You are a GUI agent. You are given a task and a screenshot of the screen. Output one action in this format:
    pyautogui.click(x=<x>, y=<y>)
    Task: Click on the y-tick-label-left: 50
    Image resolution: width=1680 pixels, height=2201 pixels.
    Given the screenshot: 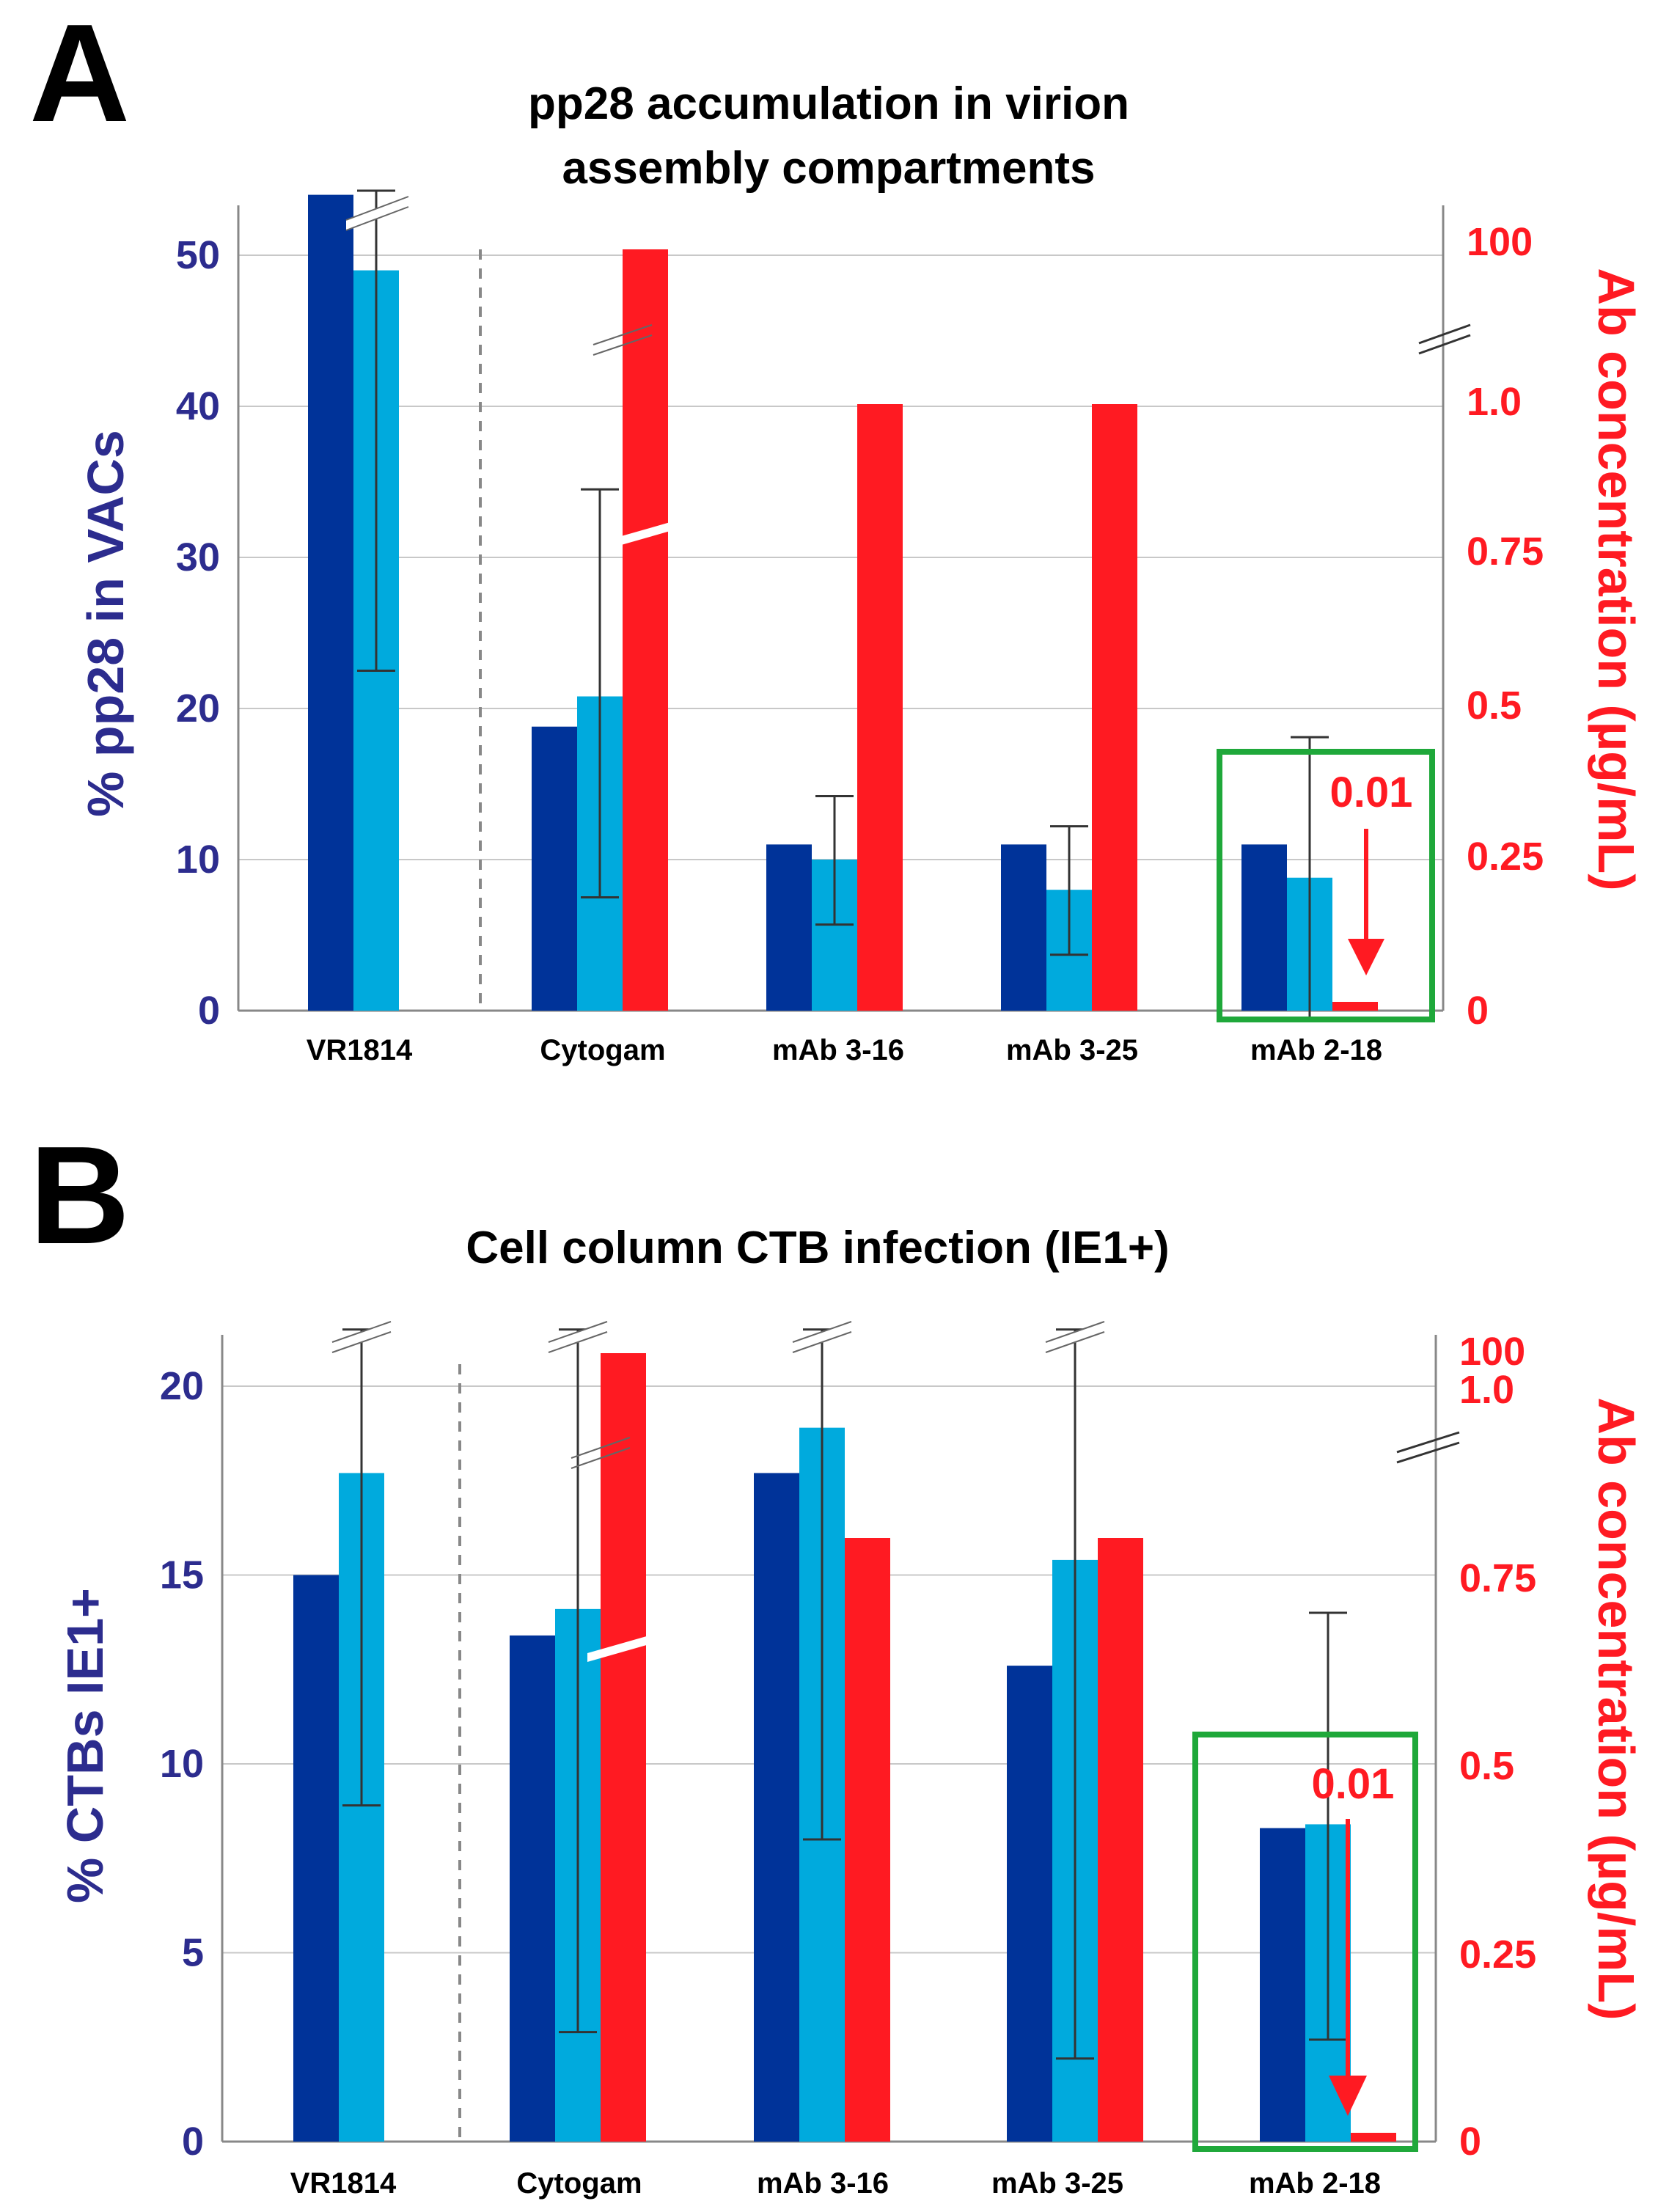 What is the action you would take?
    pyautogui.click(x=198, y=255)
    